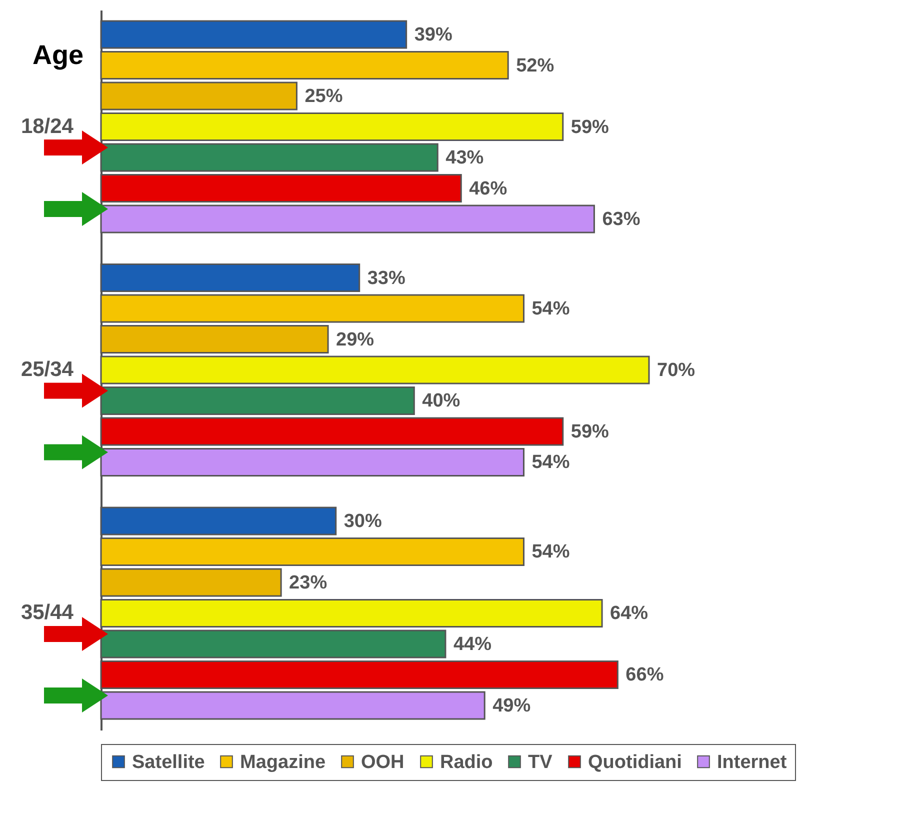 The width and height of the screenshot is (907, 840). What do you see at coordinates (308, 583) in the screenshot?
I see `data-label: 23%` at bounding box center [308, 583].